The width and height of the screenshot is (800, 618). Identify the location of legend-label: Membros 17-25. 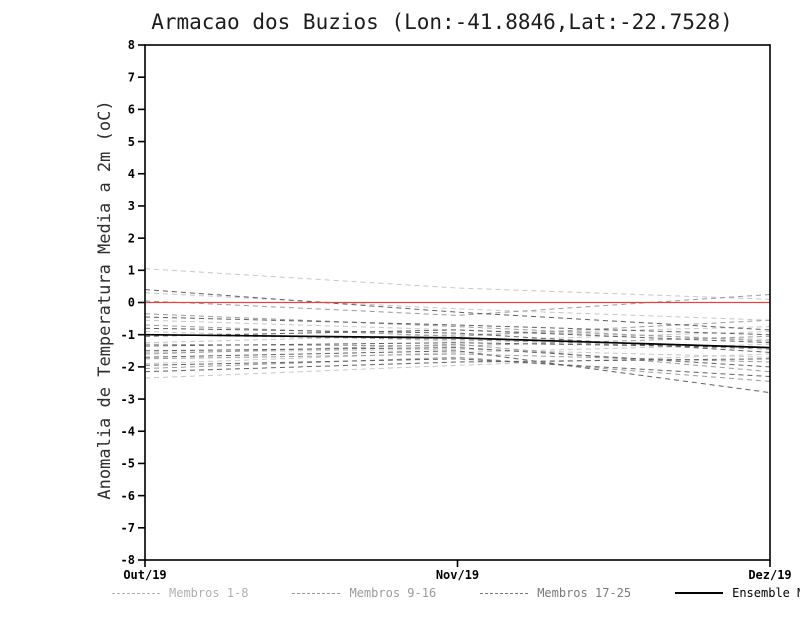
(584, 593).